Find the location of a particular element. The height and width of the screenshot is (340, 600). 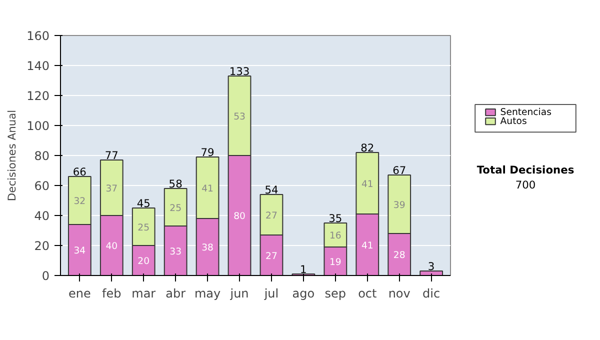

total-label: 3 is located at coordinates (431, 266).